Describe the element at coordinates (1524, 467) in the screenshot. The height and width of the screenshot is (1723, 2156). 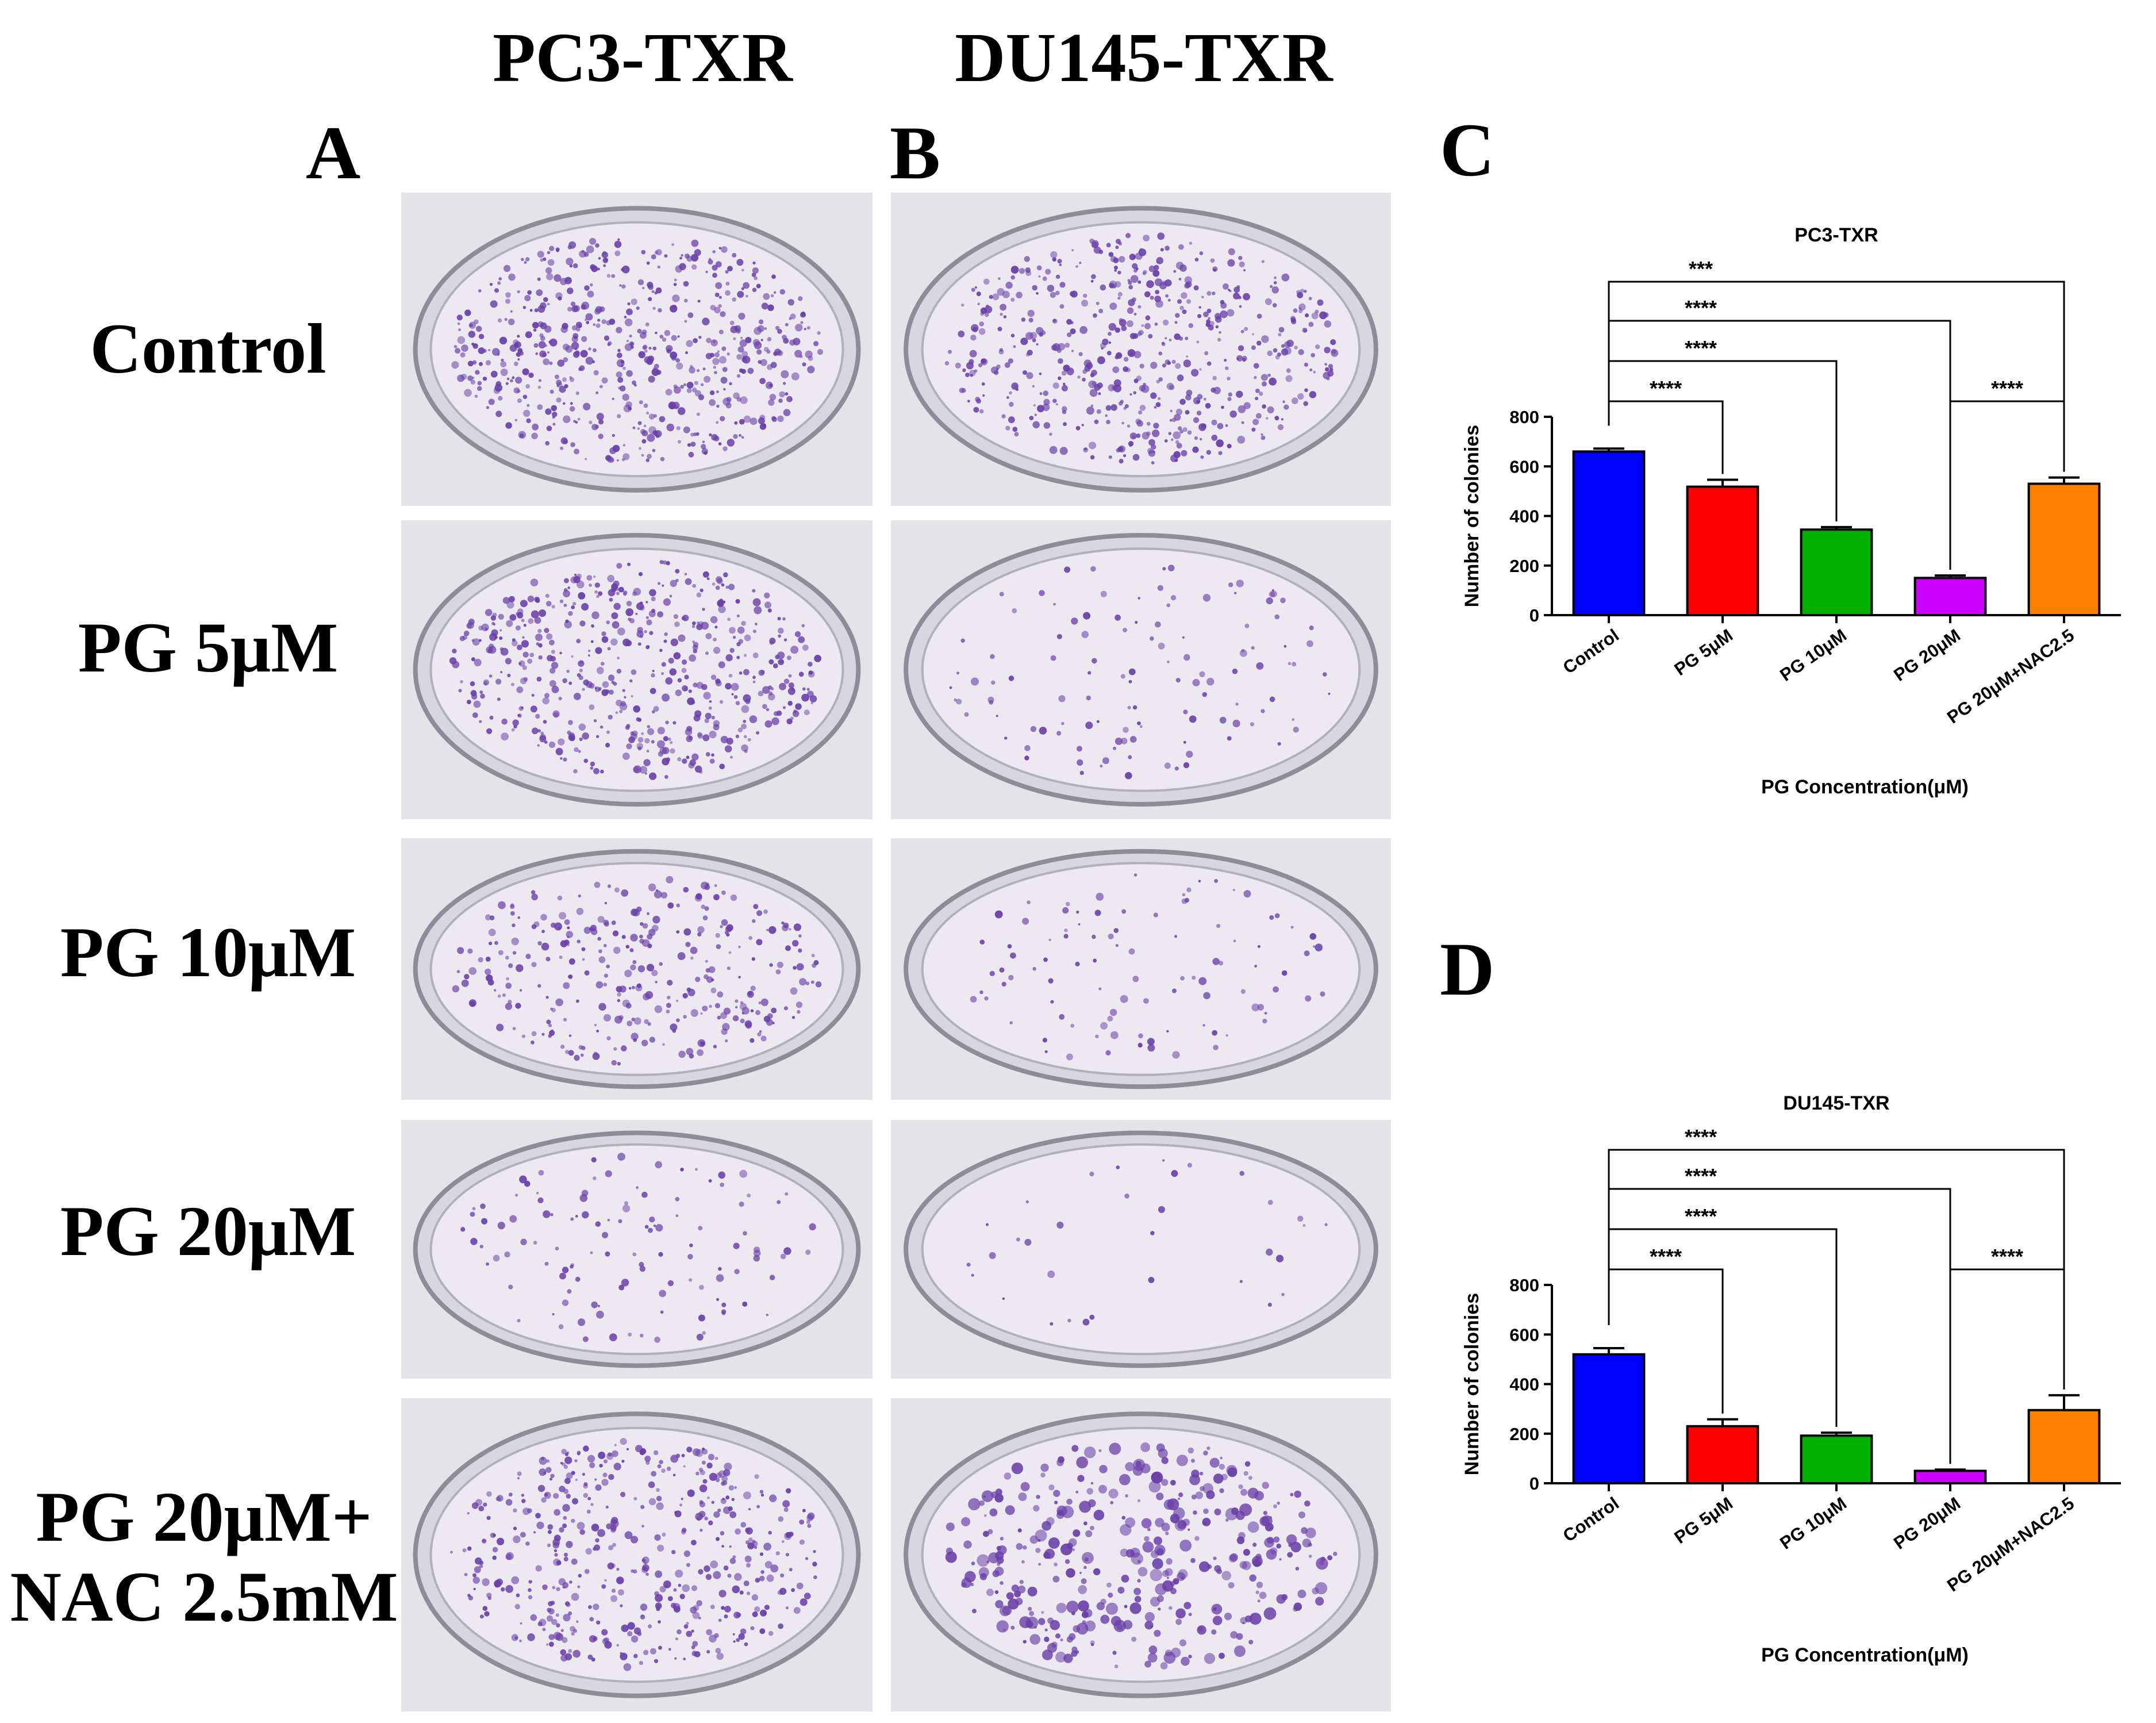
I see `chart-c-y-tick-label: 600` at that location.